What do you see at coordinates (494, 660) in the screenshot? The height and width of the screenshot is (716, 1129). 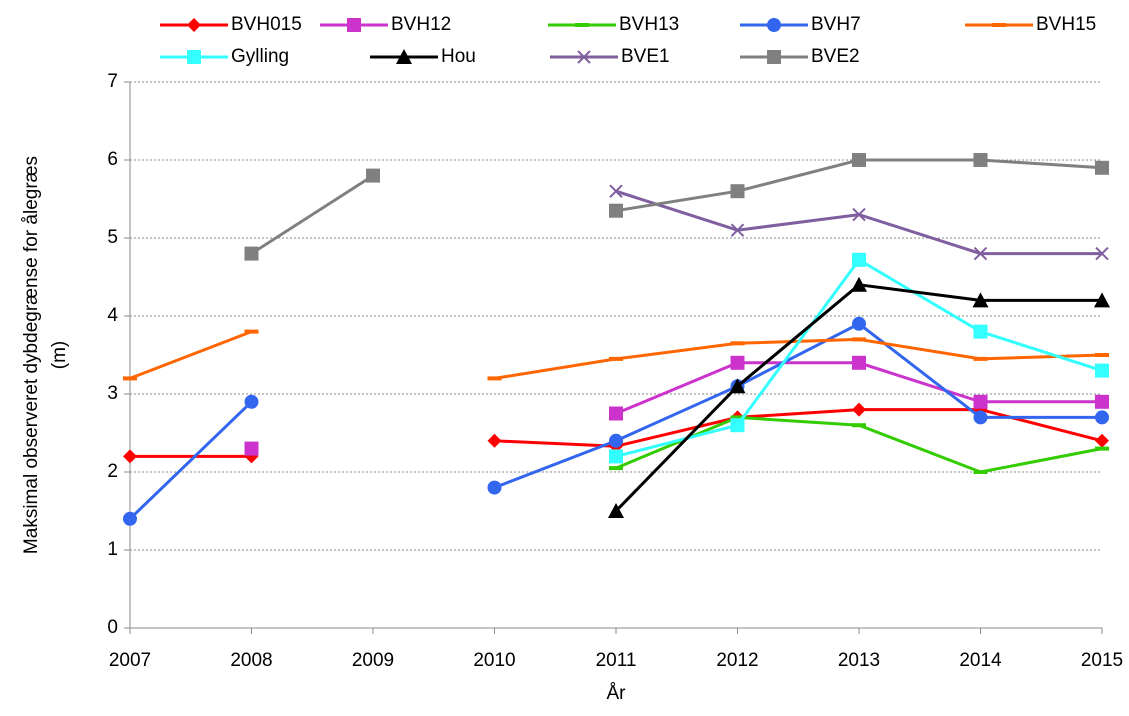 I see `x-tick-label: 2010` at bounding box center [494, 660].